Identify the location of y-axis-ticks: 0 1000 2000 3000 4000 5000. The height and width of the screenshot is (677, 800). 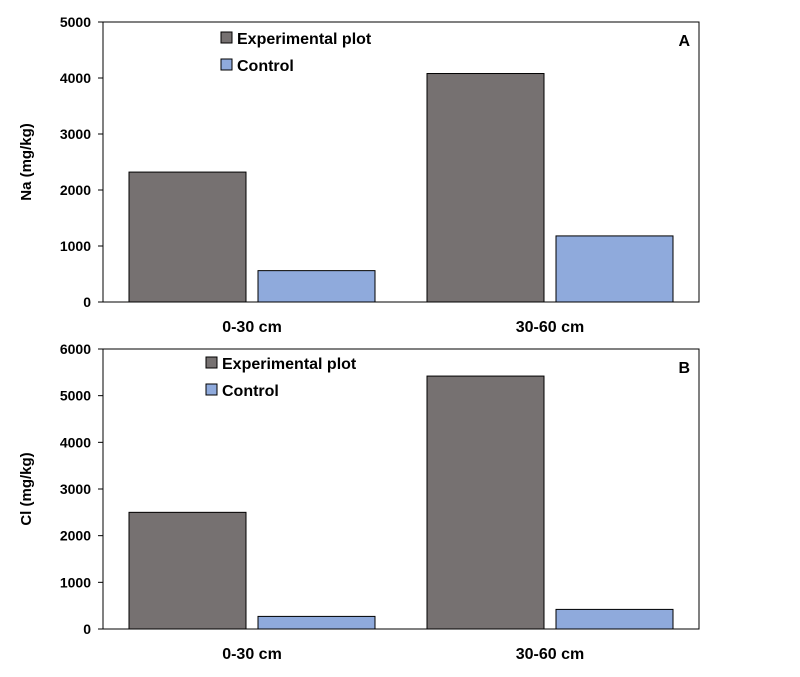
(81, 162).